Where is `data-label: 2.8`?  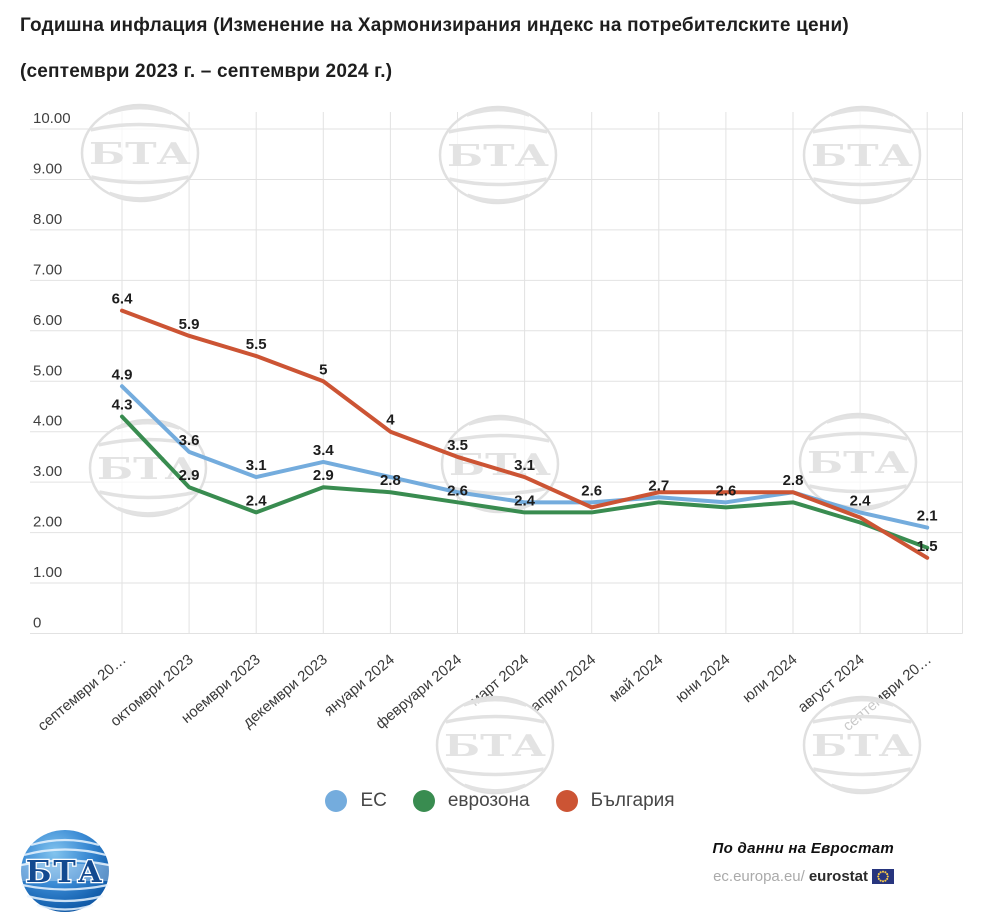
data-label: 2.8 is located at coordinates (793, 480).